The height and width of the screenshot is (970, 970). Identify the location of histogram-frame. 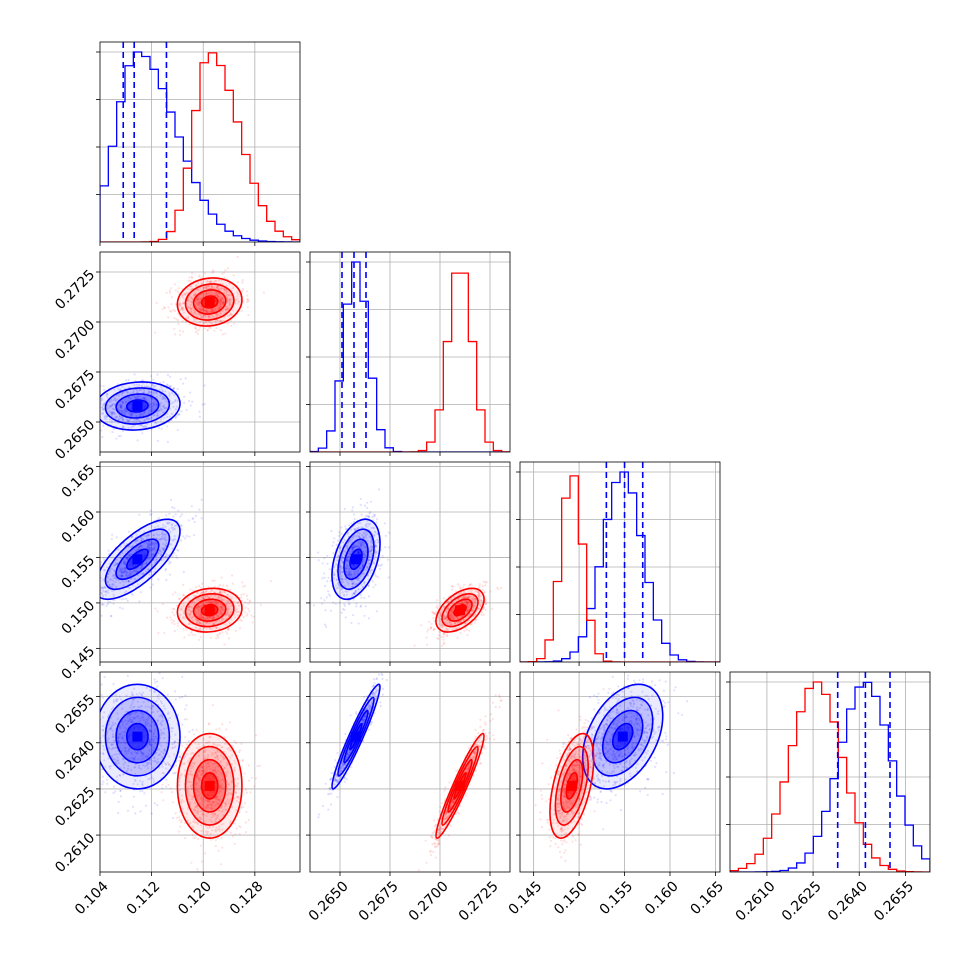
(830, 772).